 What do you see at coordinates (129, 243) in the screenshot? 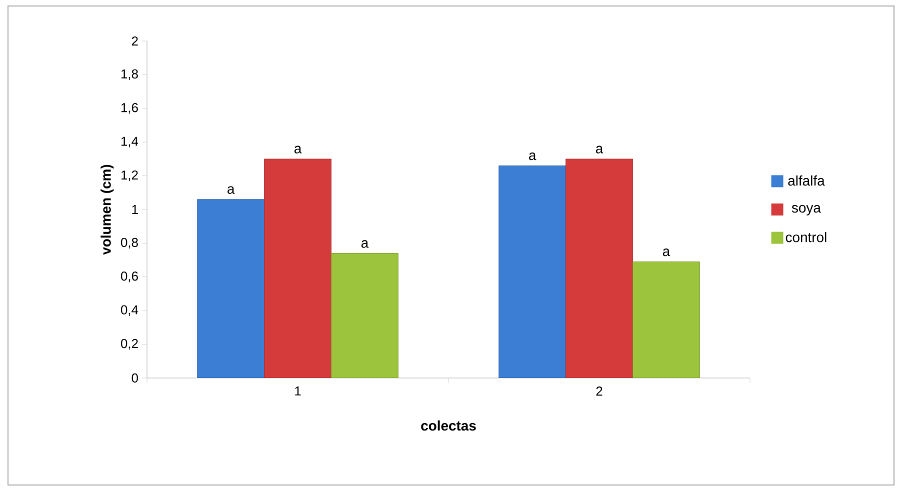
I see `y-tick-label: 0,8` at bounding box center [129, 243].